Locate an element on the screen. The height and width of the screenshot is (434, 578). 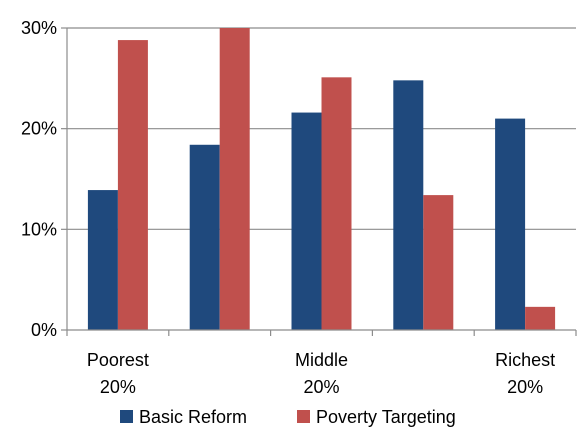
x-category-label: Richest is located at coordinates (525, 360).